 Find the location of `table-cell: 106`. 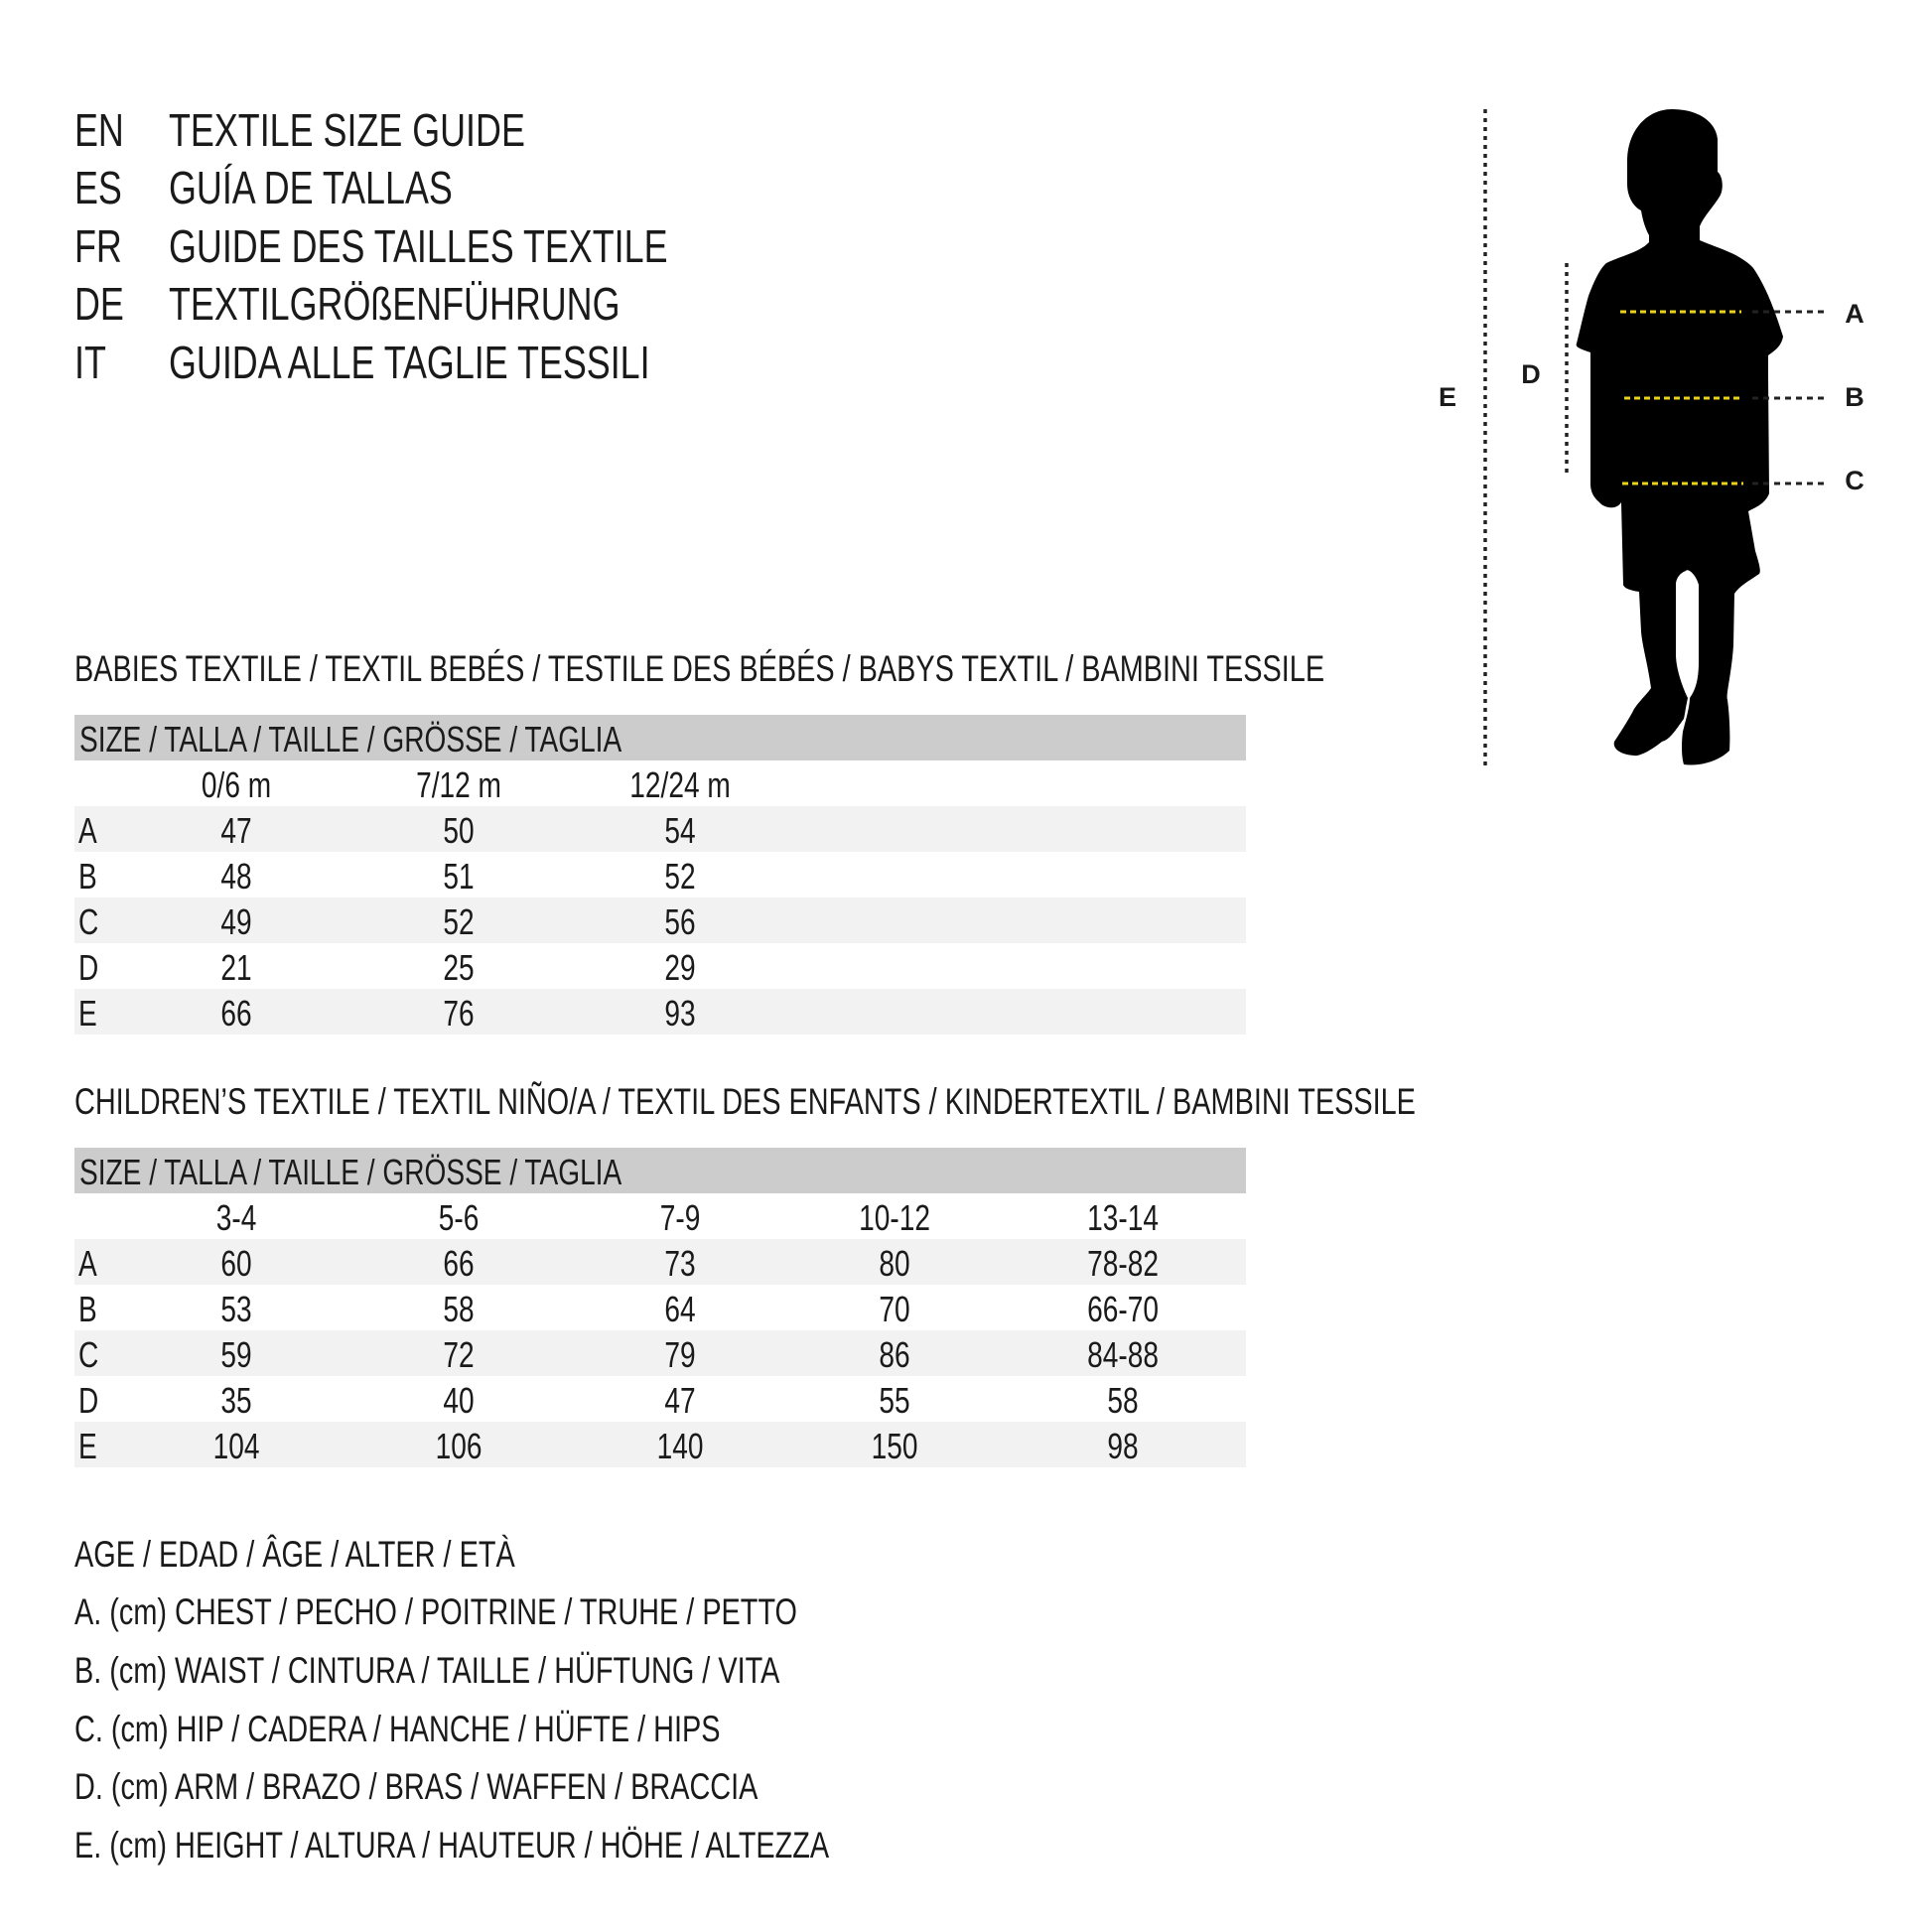

table-cell: 106 is located at coordinates (458, 1445).